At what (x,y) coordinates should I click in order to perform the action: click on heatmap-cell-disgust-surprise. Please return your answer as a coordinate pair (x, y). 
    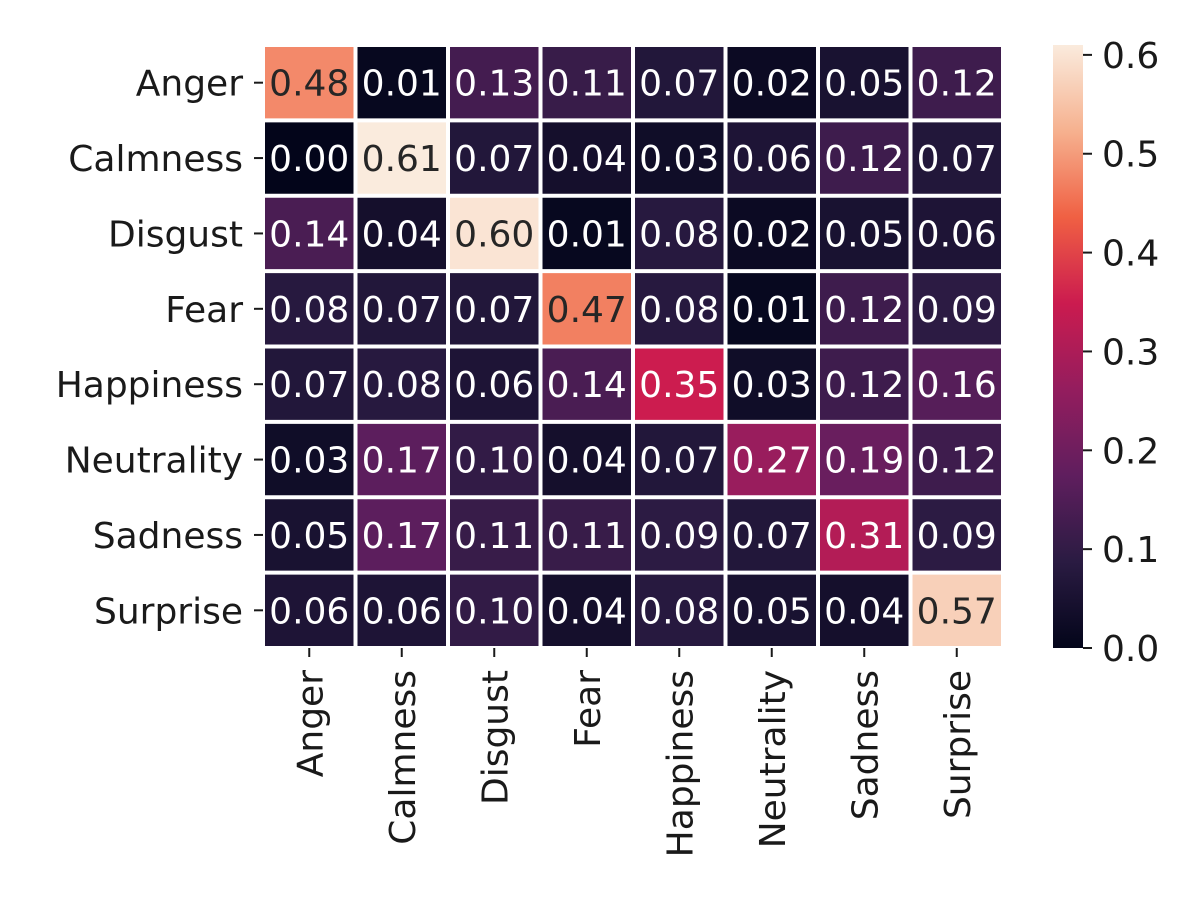
    Looking at the image, I should click on (956, 233).